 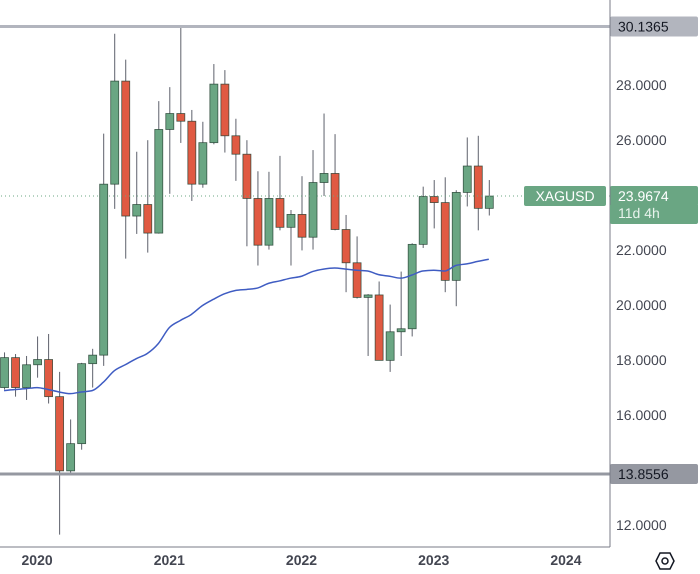 What do you see at coordinates (641, 250) in the screenshot?
I see `y-tick-label: 22.0000` at bounding box center [641, 250].